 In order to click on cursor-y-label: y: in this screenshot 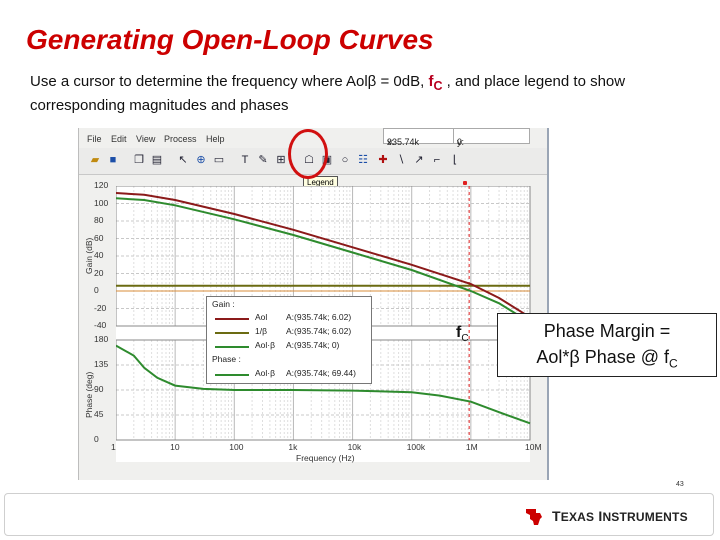, I will do `click(461, 142)`.